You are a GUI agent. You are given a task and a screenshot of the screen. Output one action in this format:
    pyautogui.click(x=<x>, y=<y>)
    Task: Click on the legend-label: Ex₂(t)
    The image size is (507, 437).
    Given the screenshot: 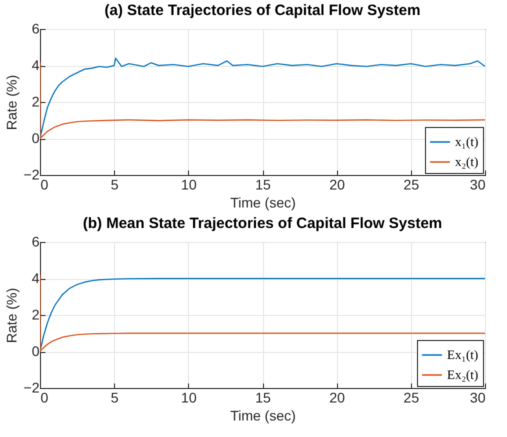 What is the action you would take?
    pyautogui.click(x=462, y=374)
    